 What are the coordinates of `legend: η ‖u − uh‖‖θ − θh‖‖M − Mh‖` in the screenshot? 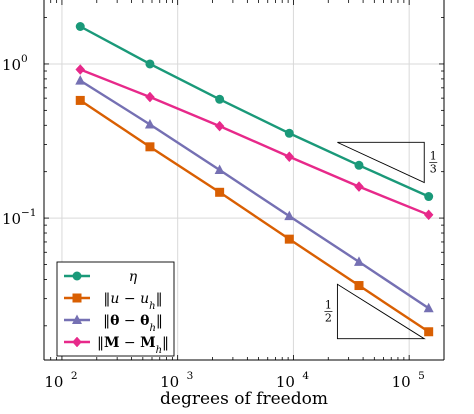 It's located at (115, 309).